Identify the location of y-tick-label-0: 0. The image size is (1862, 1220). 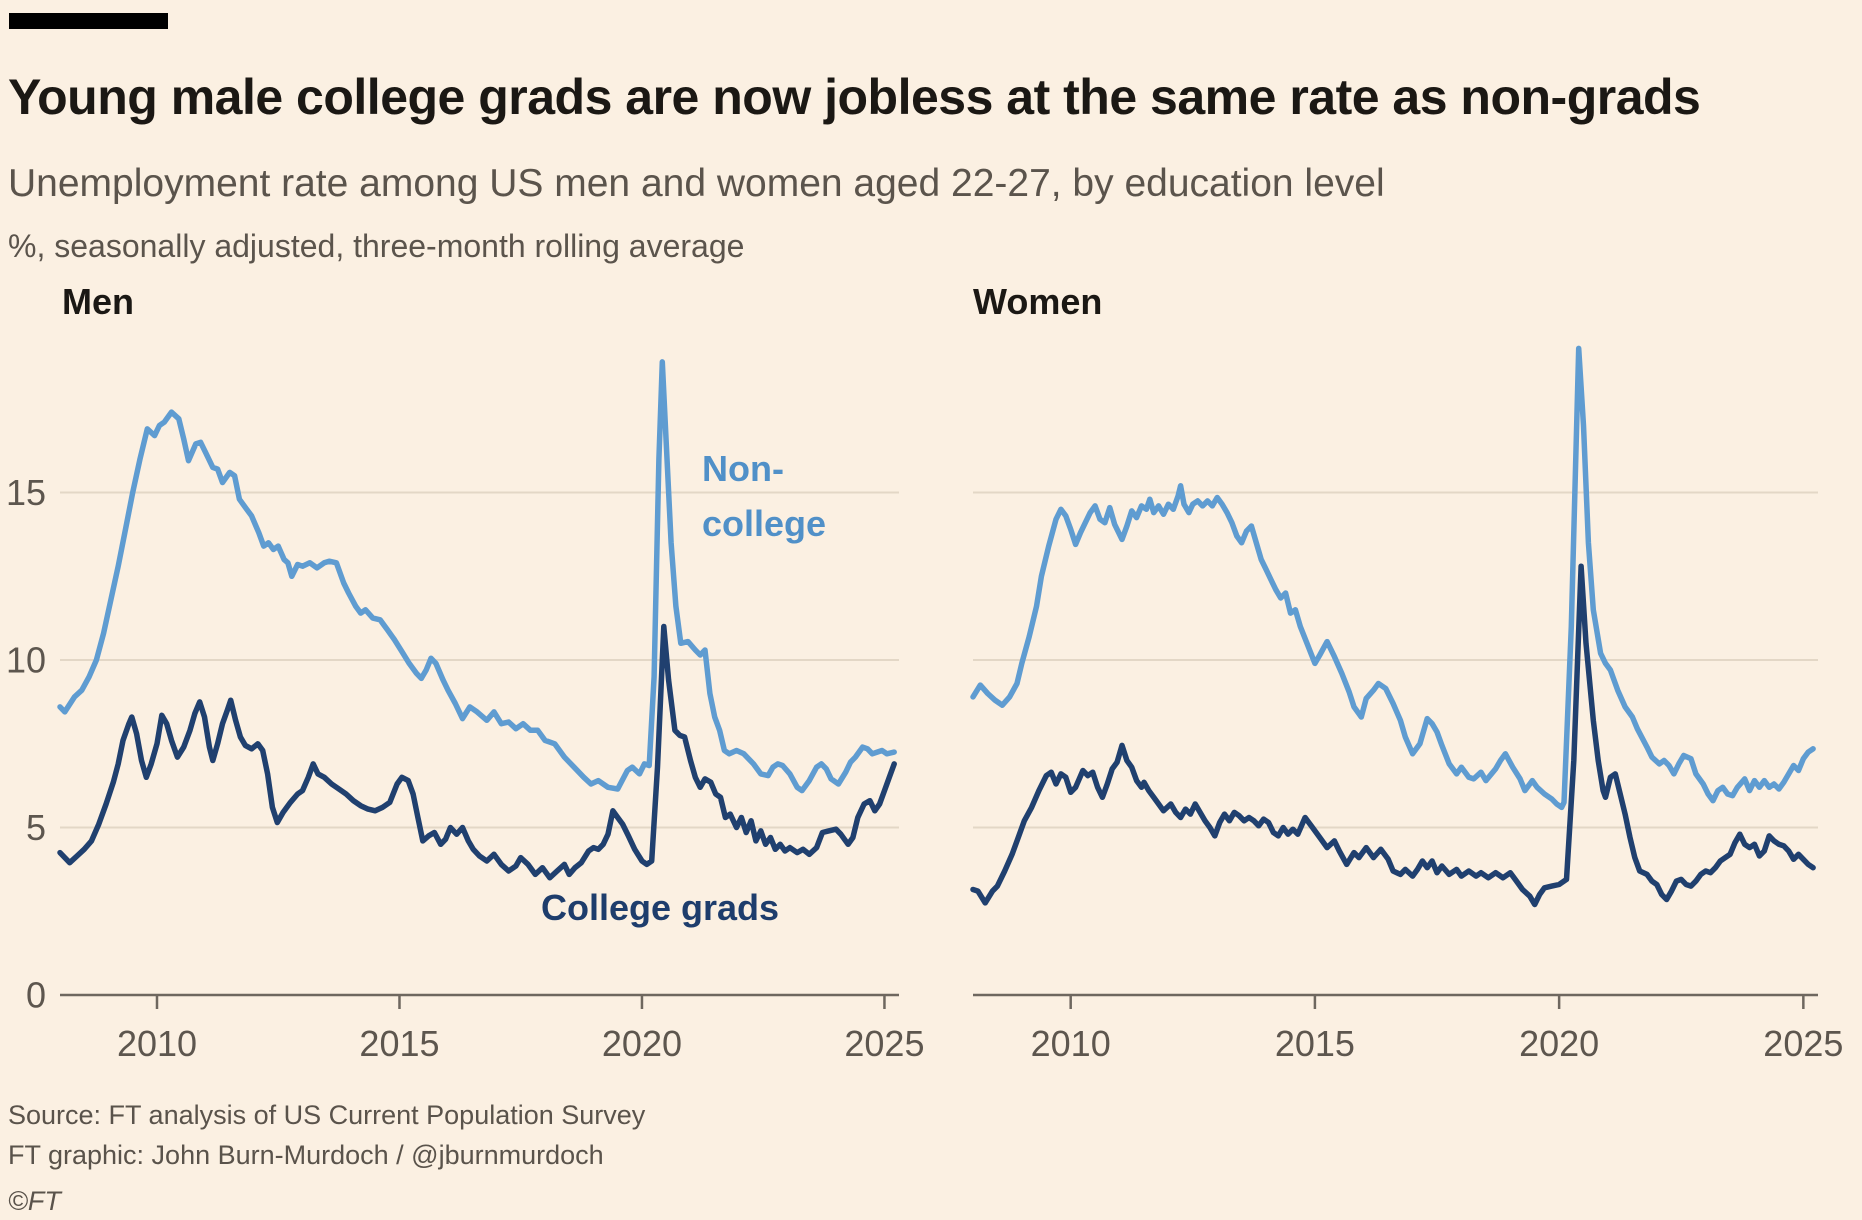
(36, 995).